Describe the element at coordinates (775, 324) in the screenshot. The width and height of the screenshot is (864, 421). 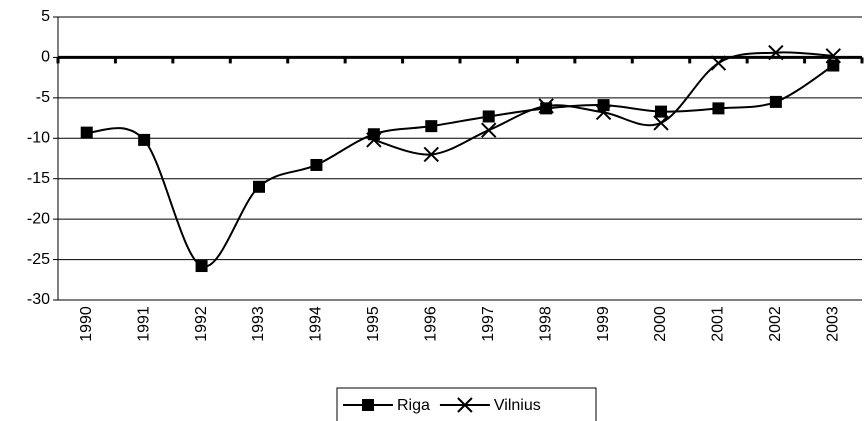
I see `x-tick-label: 2002` at that location.